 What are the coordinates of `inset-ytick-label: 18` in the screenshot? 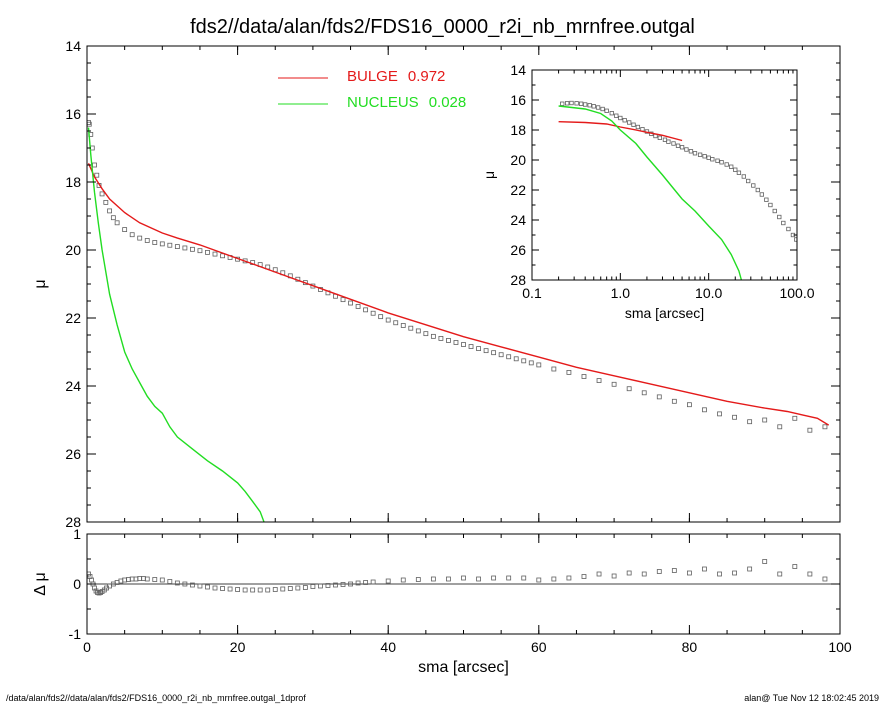 It's located at (518, 130).